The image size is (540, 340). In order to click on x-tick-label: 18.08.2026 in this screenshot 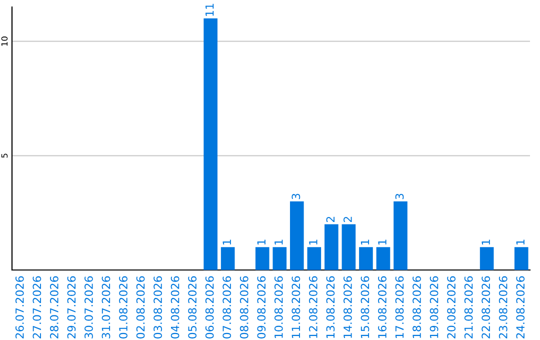, I will do `click(416, 307)`.